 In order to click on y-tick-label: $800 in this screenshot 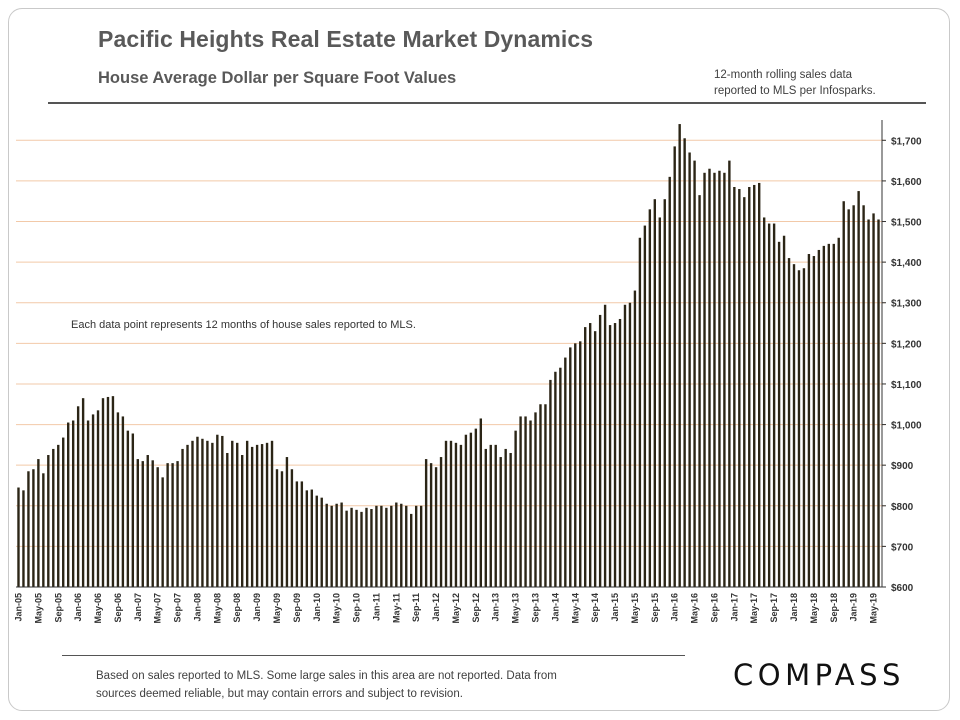, I will do `click(902, 507)`.